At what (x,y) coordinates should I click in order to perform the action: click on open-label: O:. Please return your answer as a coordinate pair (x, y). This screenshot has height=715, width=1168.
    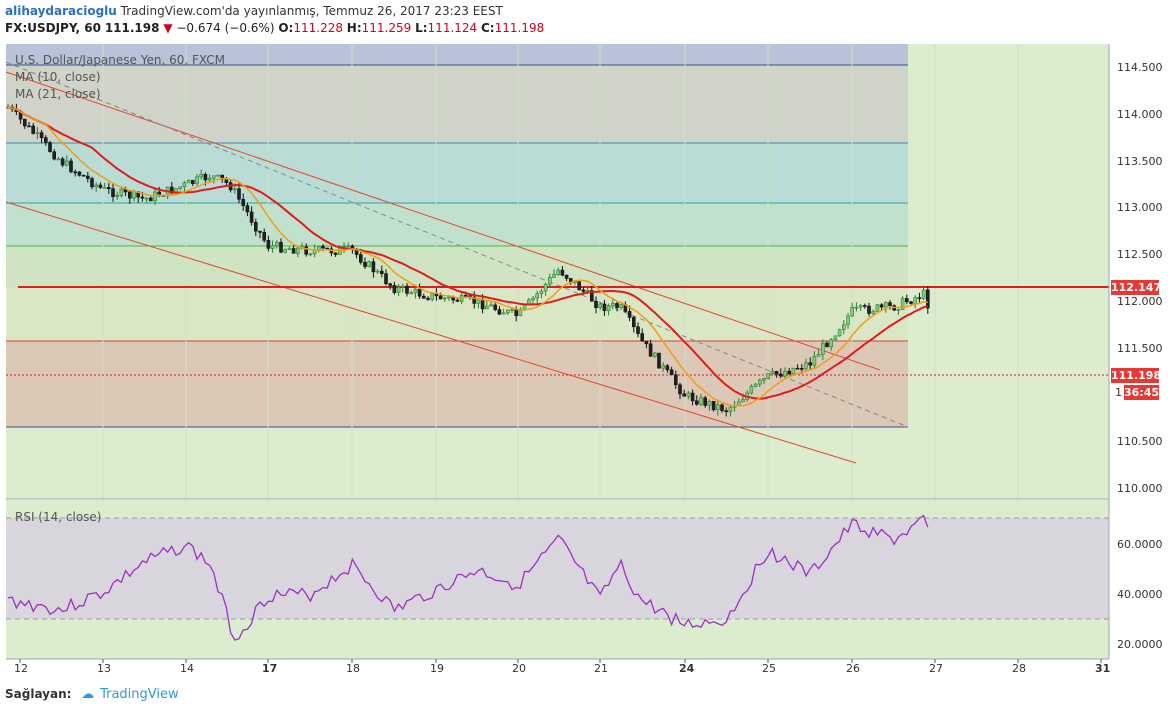
    Looking at the image, I should click on (286, 28).